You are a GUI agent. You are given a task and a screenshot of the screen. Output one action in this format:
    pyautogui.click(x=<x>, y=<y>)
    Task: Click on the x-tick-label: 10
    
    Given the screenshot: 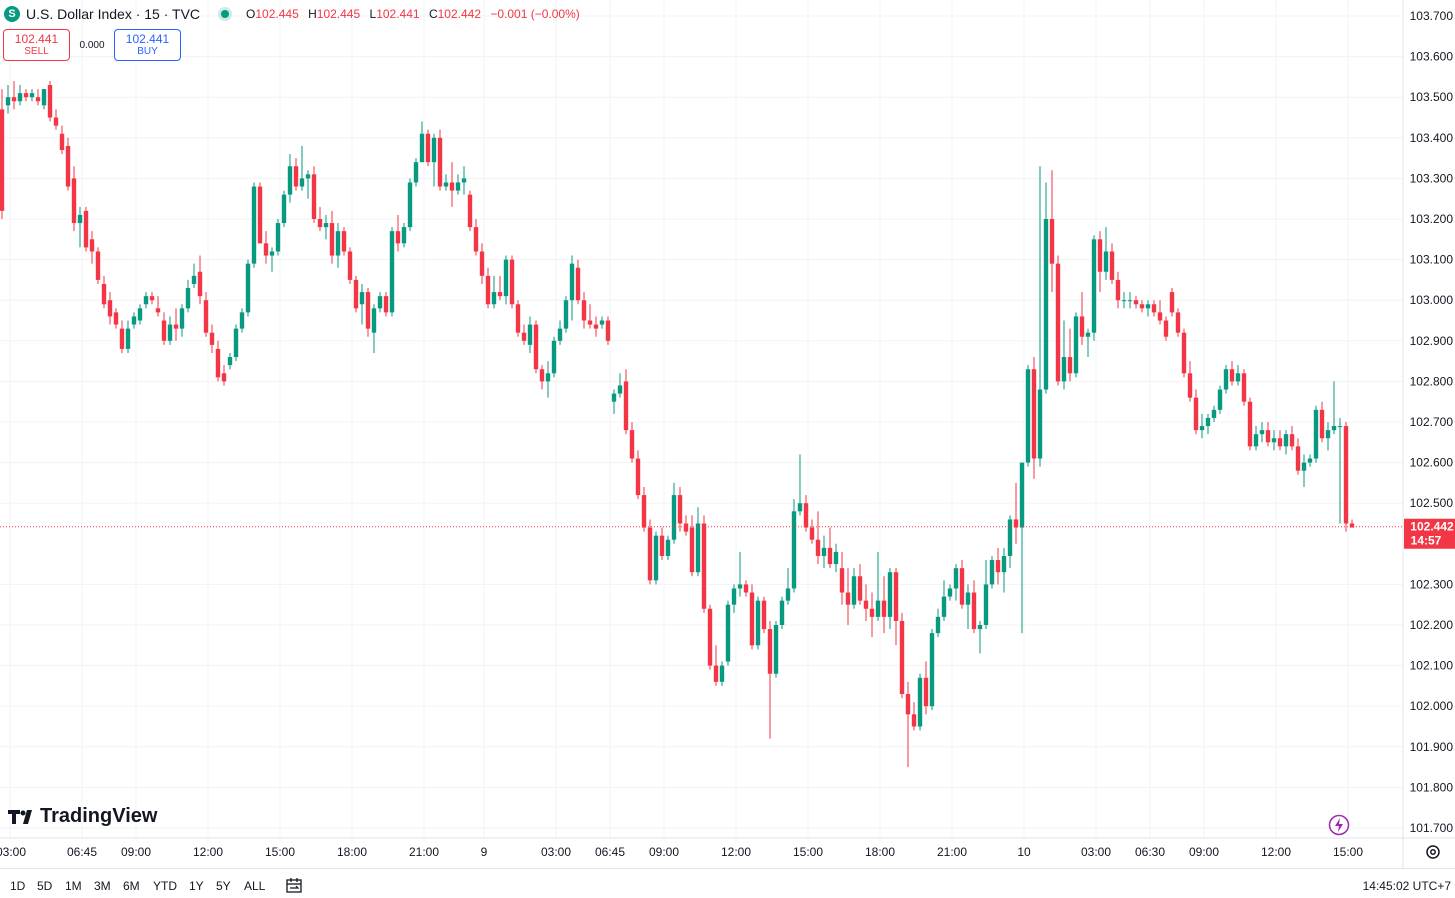 What is the action you would take?
    pyautogui.click(x=1024, y=852)
    